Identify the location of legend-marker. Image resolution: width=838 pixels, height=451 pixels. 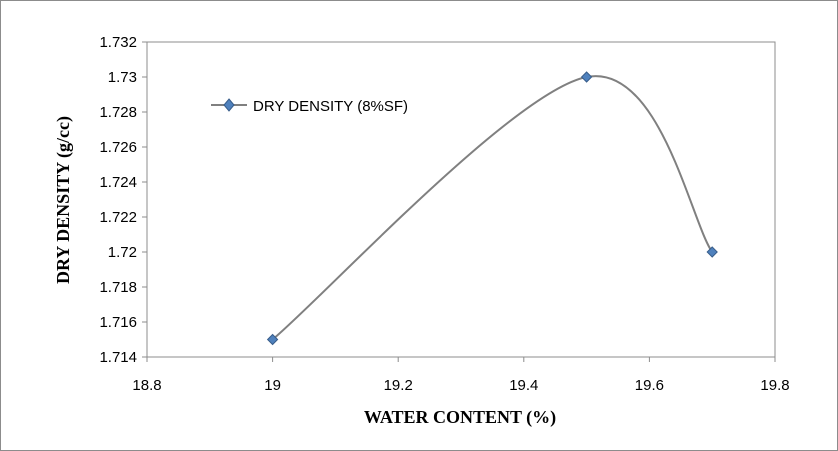
(229, 105).